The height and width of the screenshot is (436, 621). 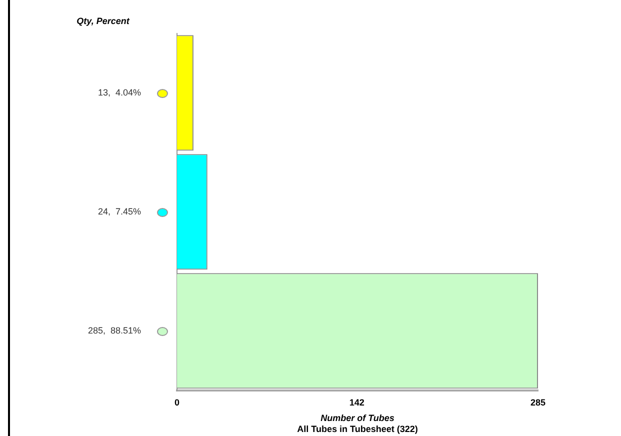 What do you see at coordinates (119, 211) in the screenshot?
I see `y-tick-label: 24, 7.45%` at bounding box center [119, 211].